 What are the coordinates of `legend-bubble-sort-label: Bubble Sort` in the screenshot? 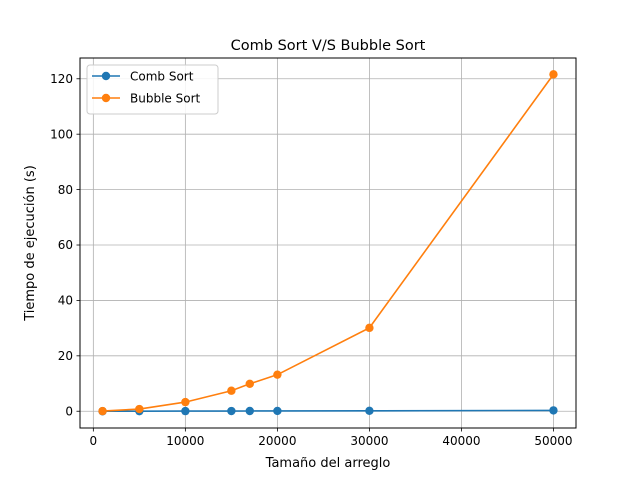 It's located at (165, 98).